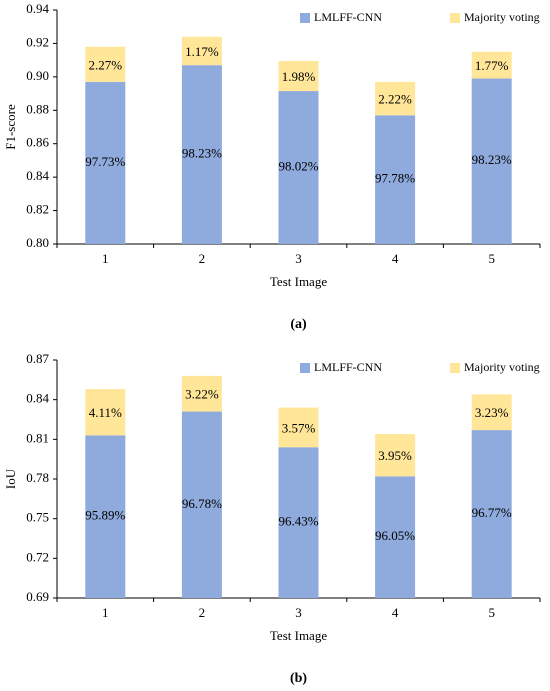  Describe the element at coordinates (37, 8) in the screenshot. I see `y-tick-label: 0.94` at that location.